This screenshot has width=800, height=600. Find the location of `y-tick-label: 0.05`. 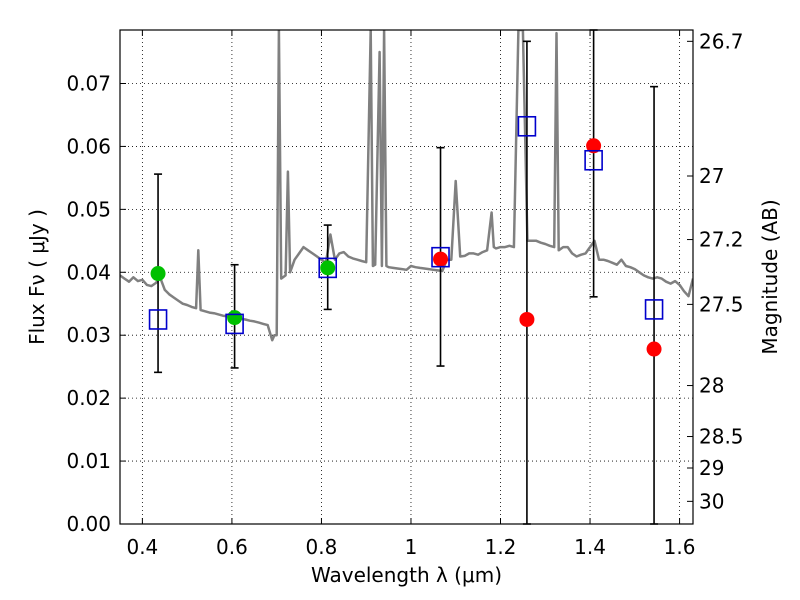

y-tick-label: 0.05 is located at coordinates (88, 209).